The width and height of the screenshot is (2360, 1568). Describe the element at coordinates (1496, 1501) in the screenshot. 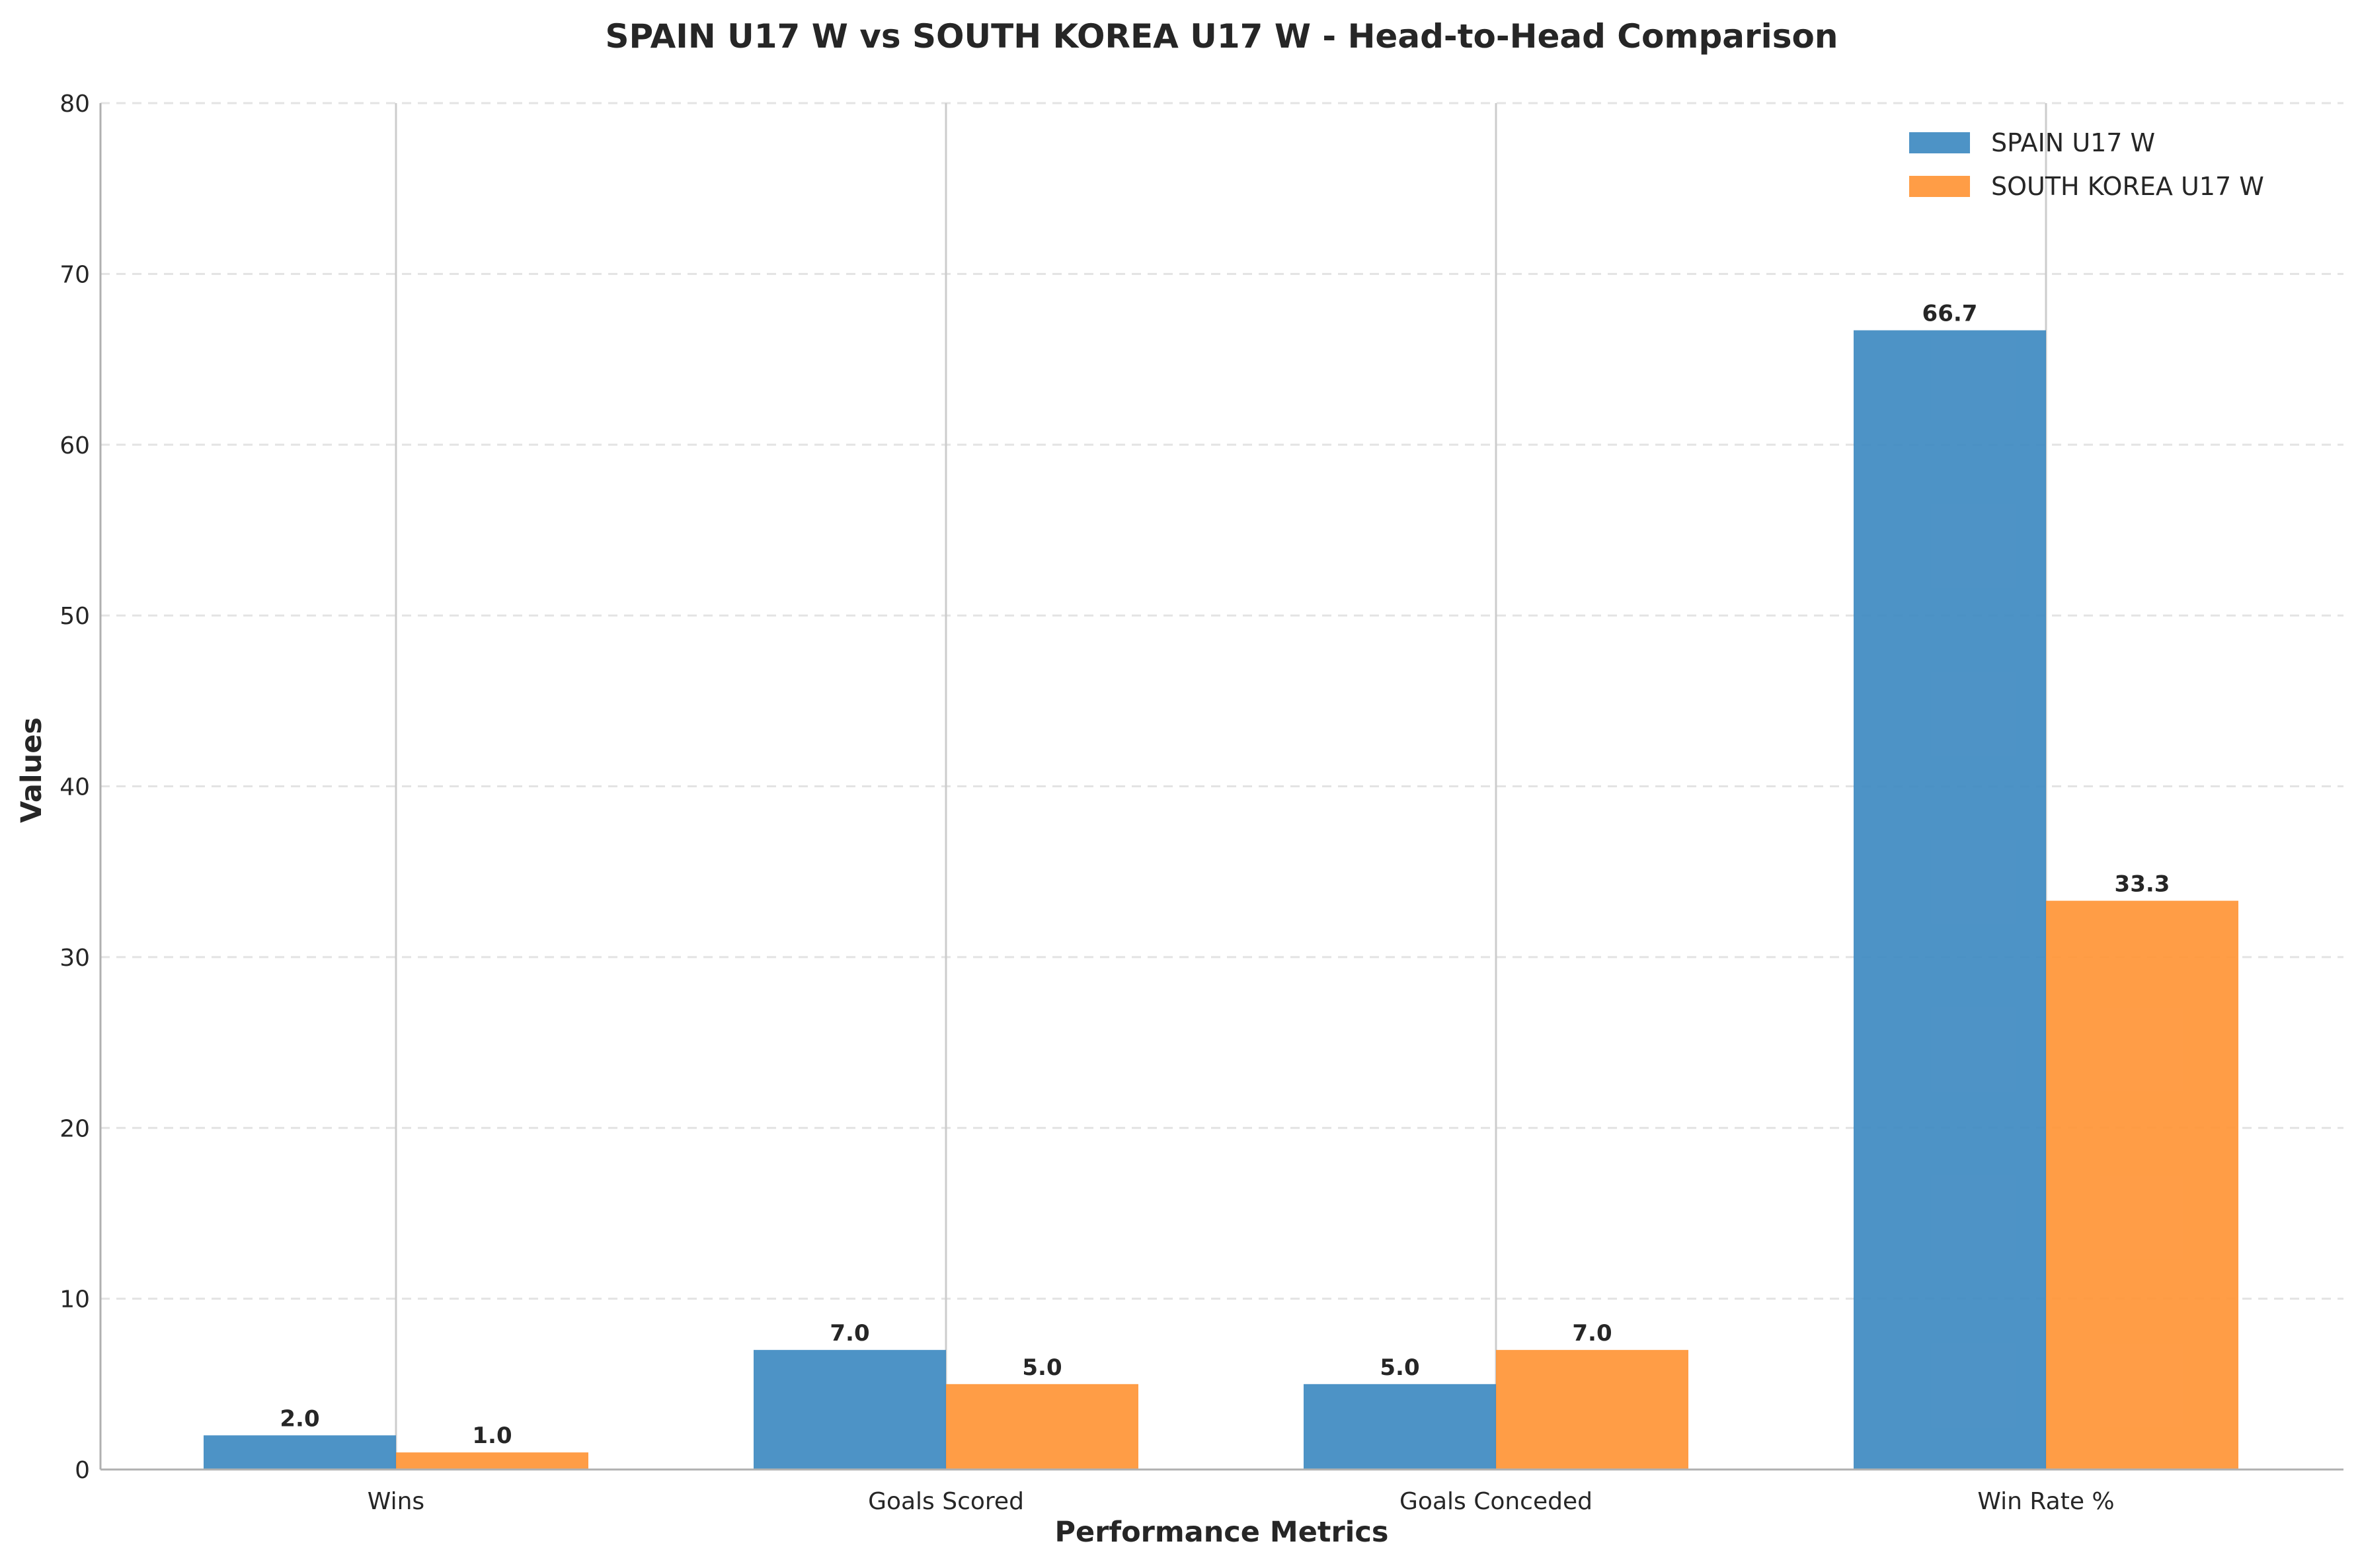

I see `x-tick-label: Goals Conceded` at that location.